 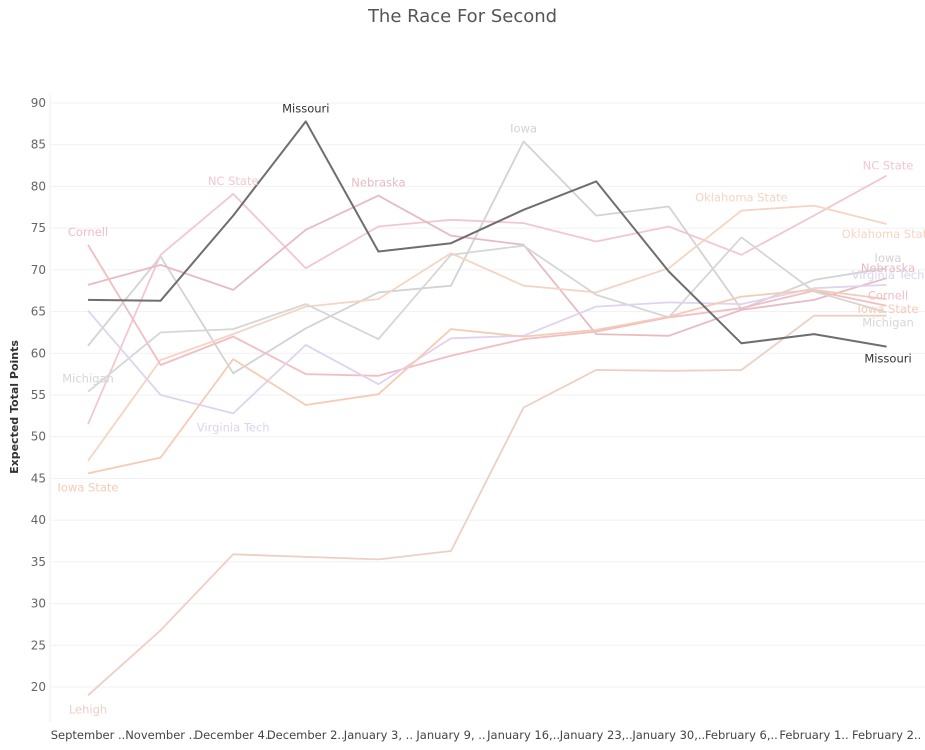 I want to click on y-tick-label: 30, so click(x=38, y=604).